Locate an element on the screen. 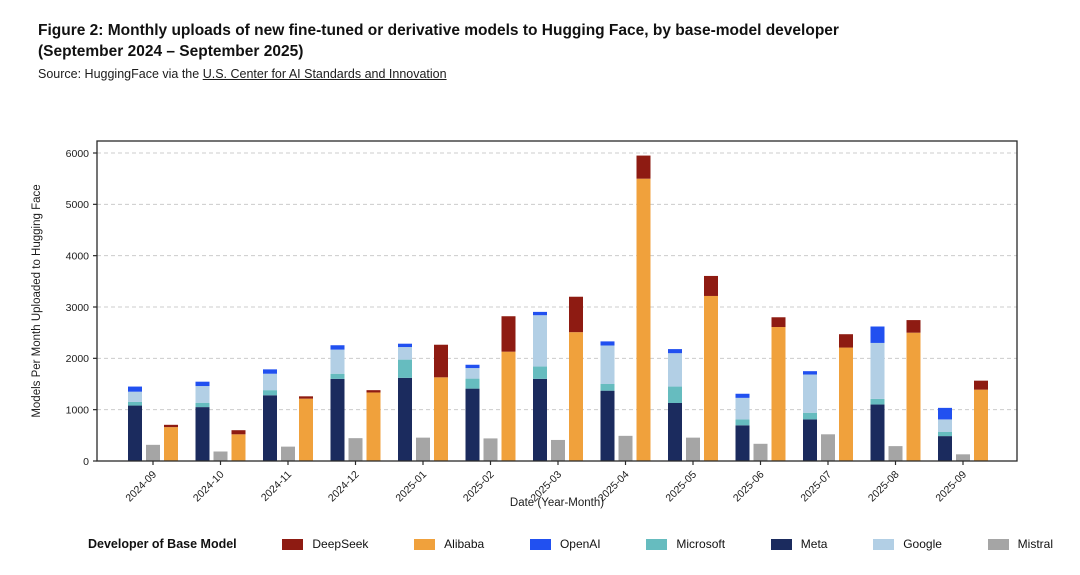 Image resolution: width=1080 pixels, height=575 pixels. bar-2025-01-google is located at coordinates (405, 353).